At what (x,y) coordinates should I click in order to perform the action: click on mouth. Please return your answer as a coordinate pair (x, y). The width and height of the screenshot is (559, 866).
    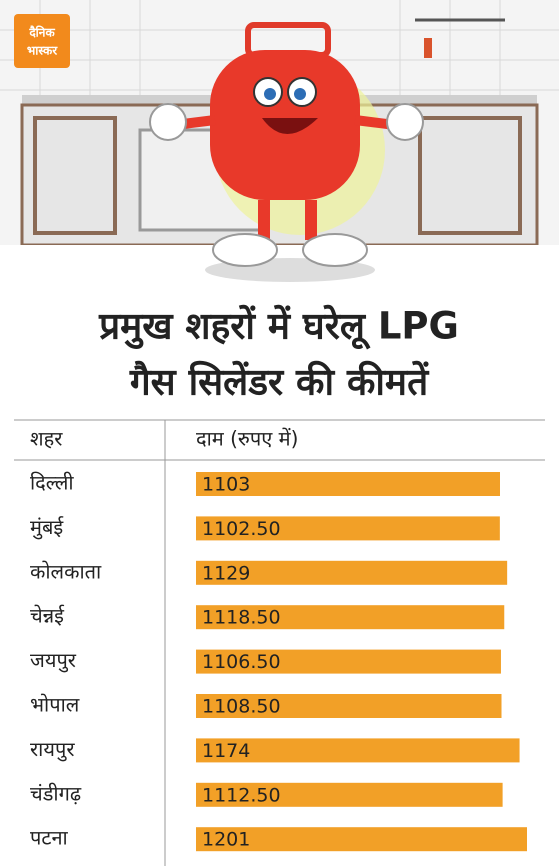
    Looking at the image, I should click on (290, 126).